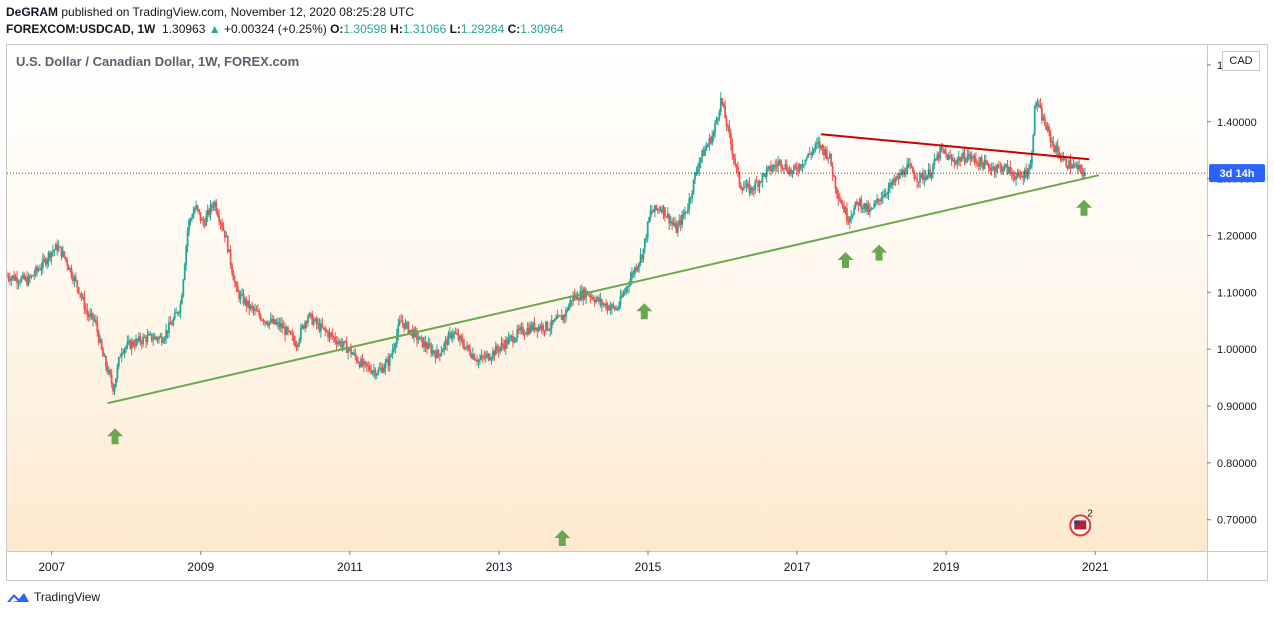 The image size is (1274, 618). What do you see at coordinates (67, 597) in the screenshot?
I see `footer-brand: TradingView` at bounding box center [67, 597].